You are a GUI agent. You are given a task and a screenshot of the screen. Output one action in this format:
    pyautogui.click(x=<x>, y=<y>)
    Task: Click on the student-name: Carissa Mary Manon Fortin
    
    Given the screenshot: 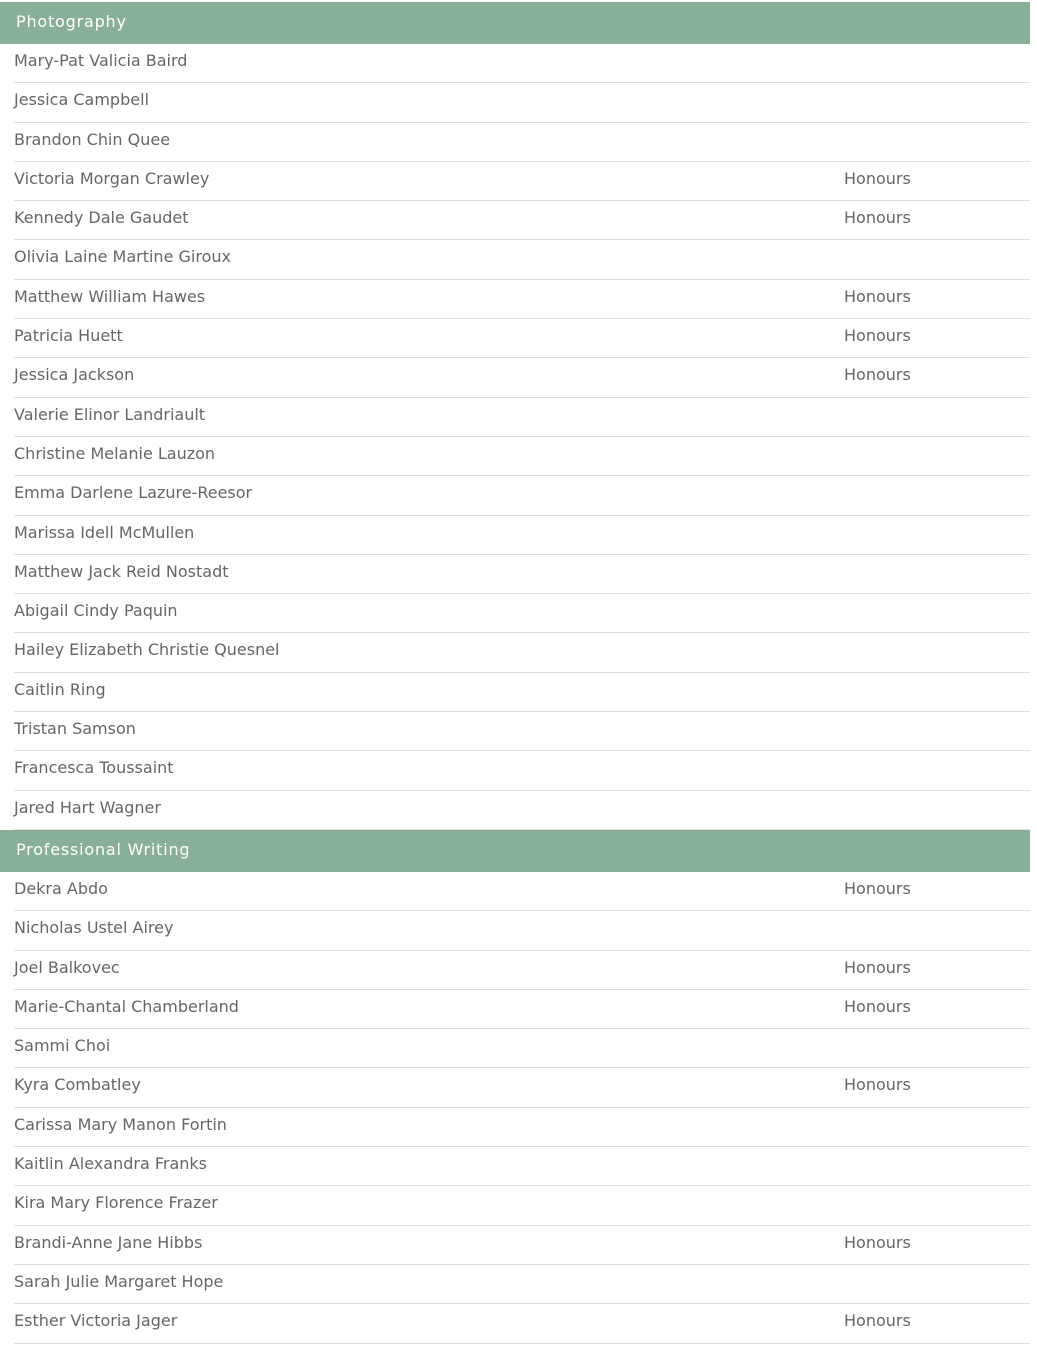 What is the action you would take?
    pyautogui.click(x=120, y=1124)
    